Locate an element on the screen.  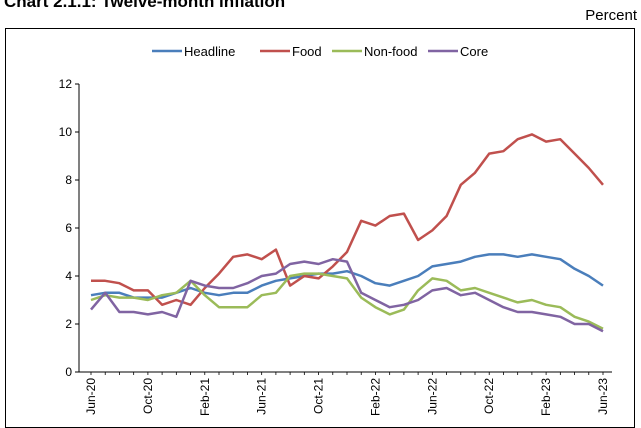
x-tick-label: Feb-22 is located at coordinates (375, 397).